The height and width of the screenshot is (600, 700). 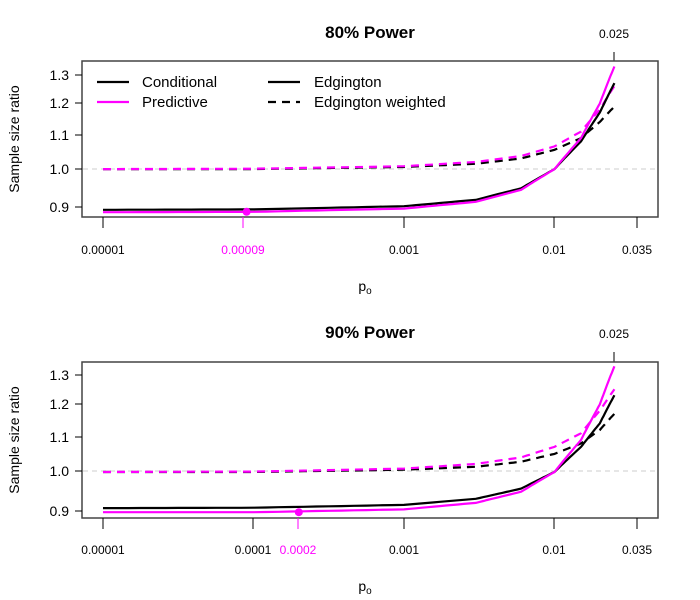 I want to click on legend-label: Edgington weighted, so click(x=380, y=102).